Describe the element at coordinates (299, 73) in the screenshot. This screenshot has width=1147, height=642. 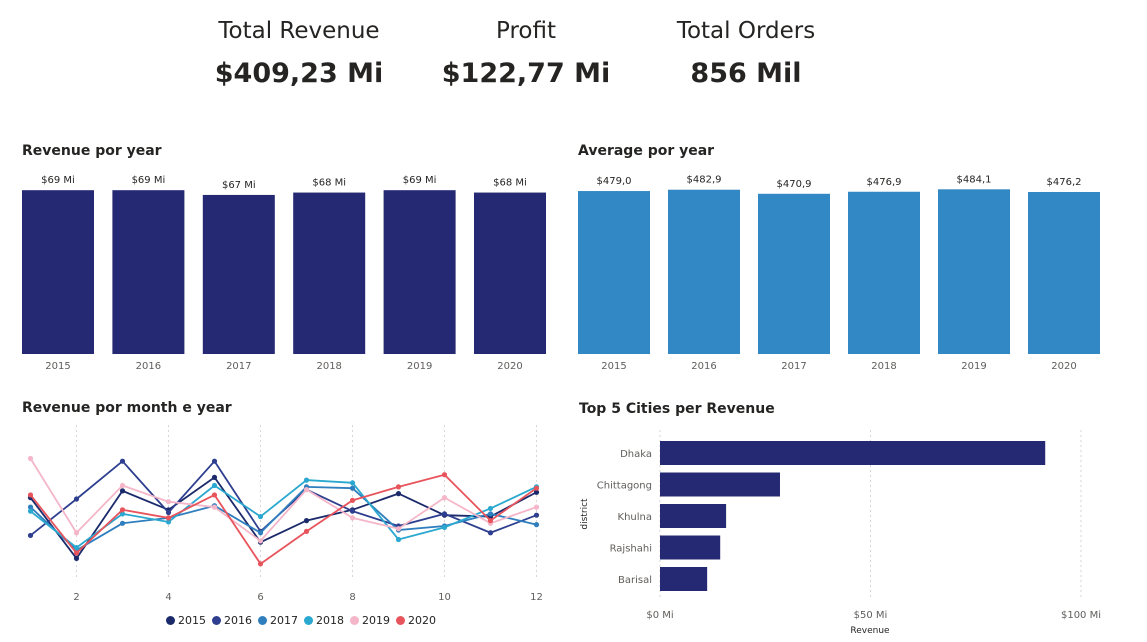
I see `kpi-value: $409,23 Mi` at that location.